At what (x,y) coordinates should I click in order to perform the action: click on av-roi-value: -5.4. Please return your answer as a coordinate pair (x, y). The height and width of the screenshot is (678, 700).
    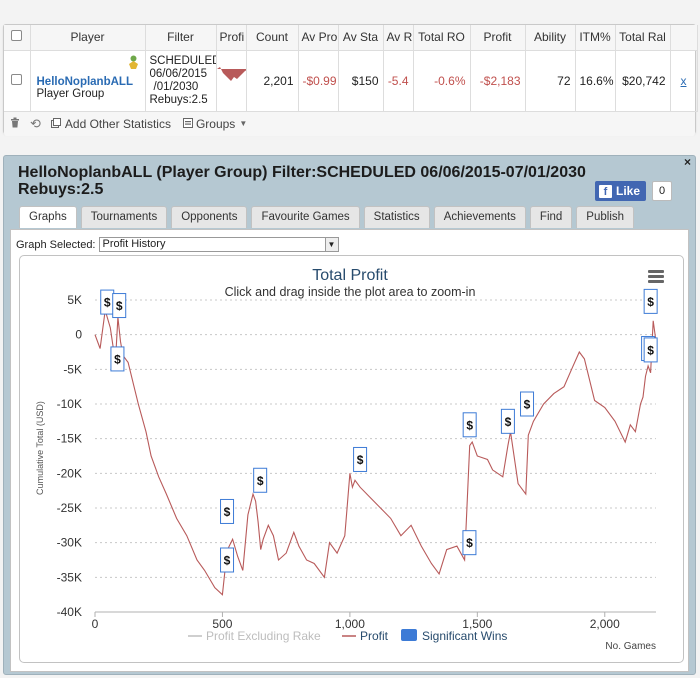
    Looking at the image, I should click on (398, 81).